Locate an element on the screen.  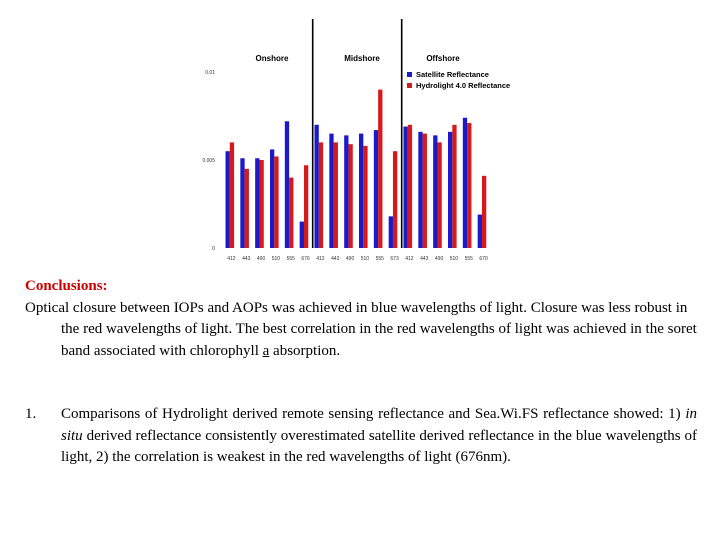
chlorophyll-a-underlined: a is located at coordinates (266, 350).